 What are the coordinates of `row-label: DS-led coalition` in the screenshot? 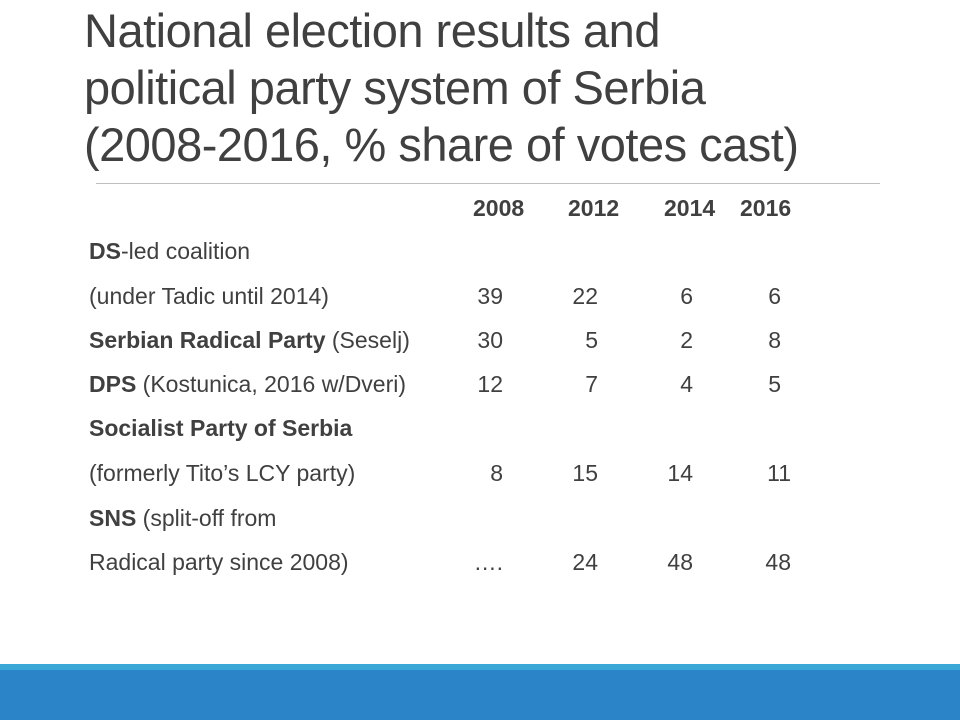 It's located at (169, 251).